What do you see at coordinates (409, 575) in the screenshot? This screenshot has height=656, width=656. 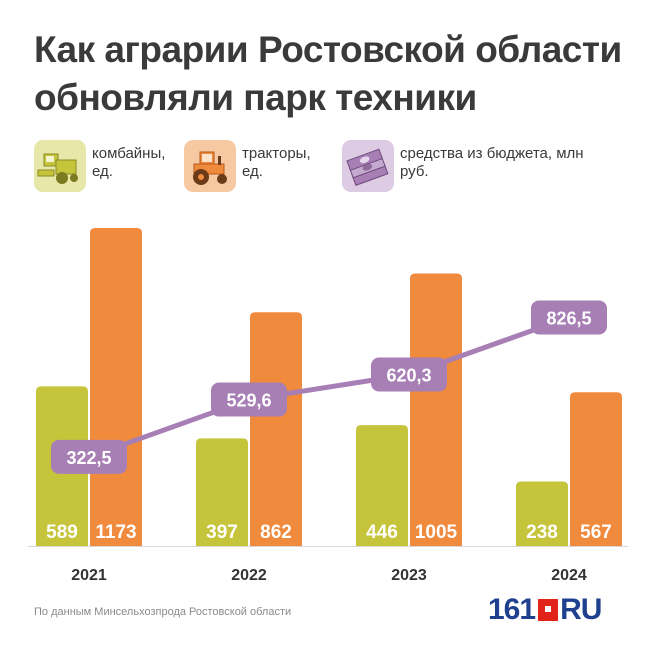 I see `x-tick-label: 2023` at bounding box center [409, 575].